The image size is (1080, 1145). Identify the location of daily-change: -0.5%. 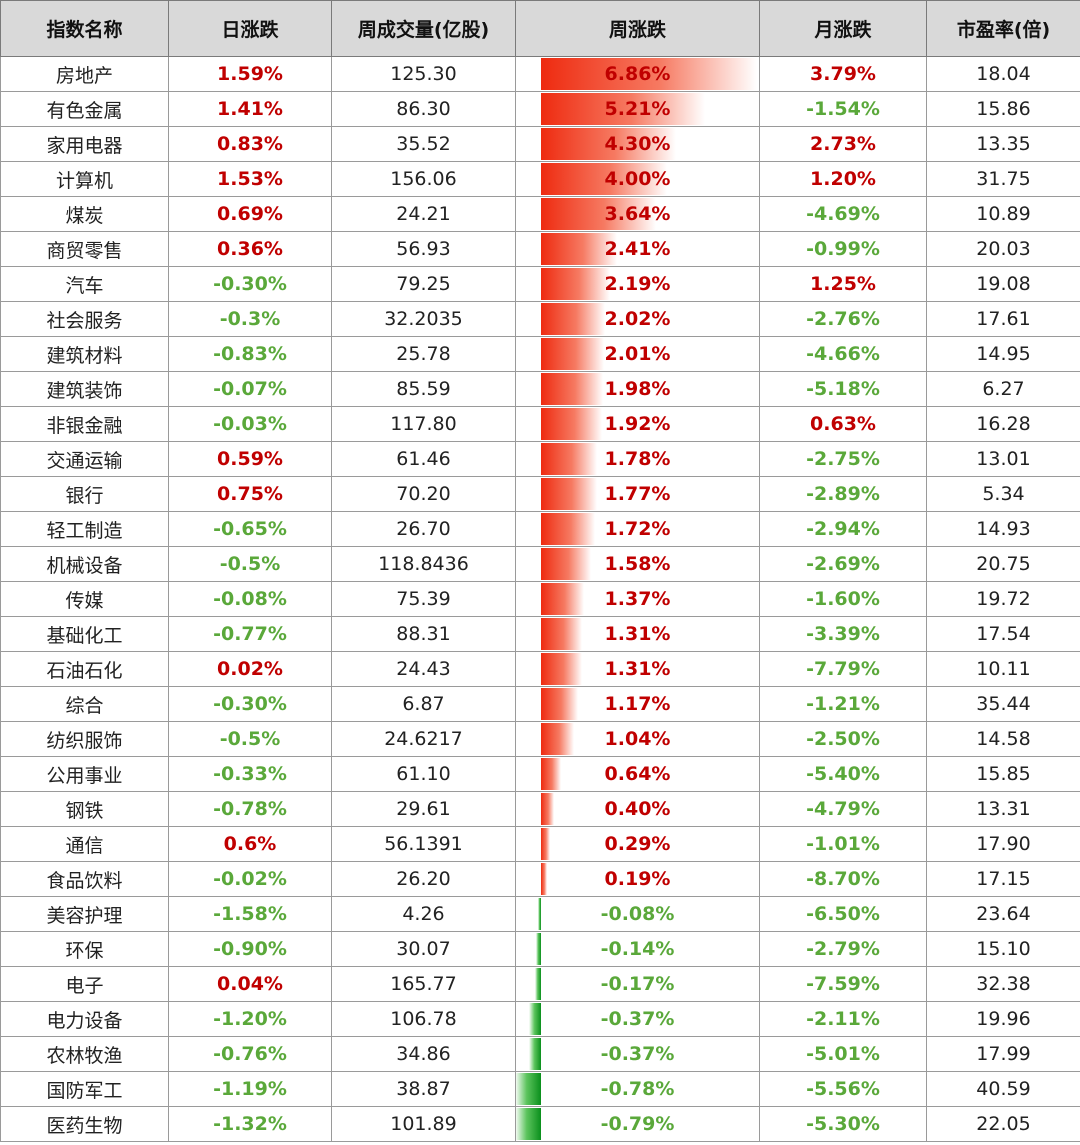
(250, 564).